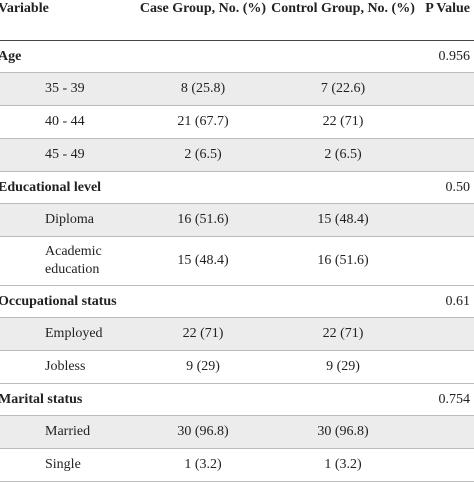 The width and height of the screenshot is (474, 482). What do you see at coordinates (69, 261) in the screenshot?
I see `row-label: Academic education` at bounding box center [69, 261].